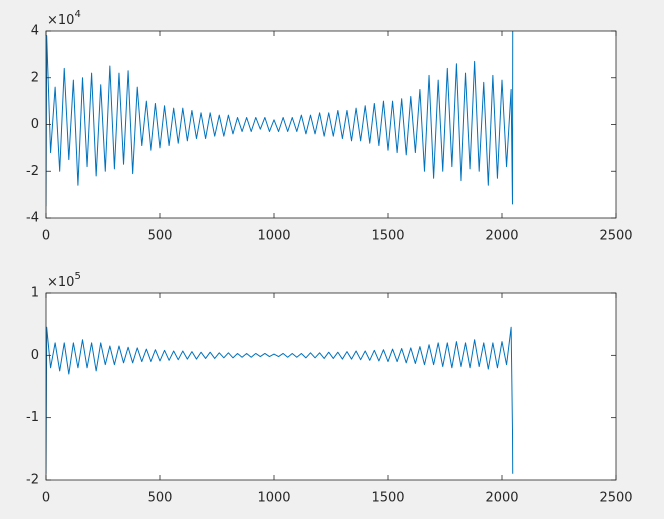 Image resolution: width=664 pixels, height=519 pixels. What do you see at coordinates (77, 14) in the screenshot?
I see `exponent-power: 4` at bounding box center [77, 14].